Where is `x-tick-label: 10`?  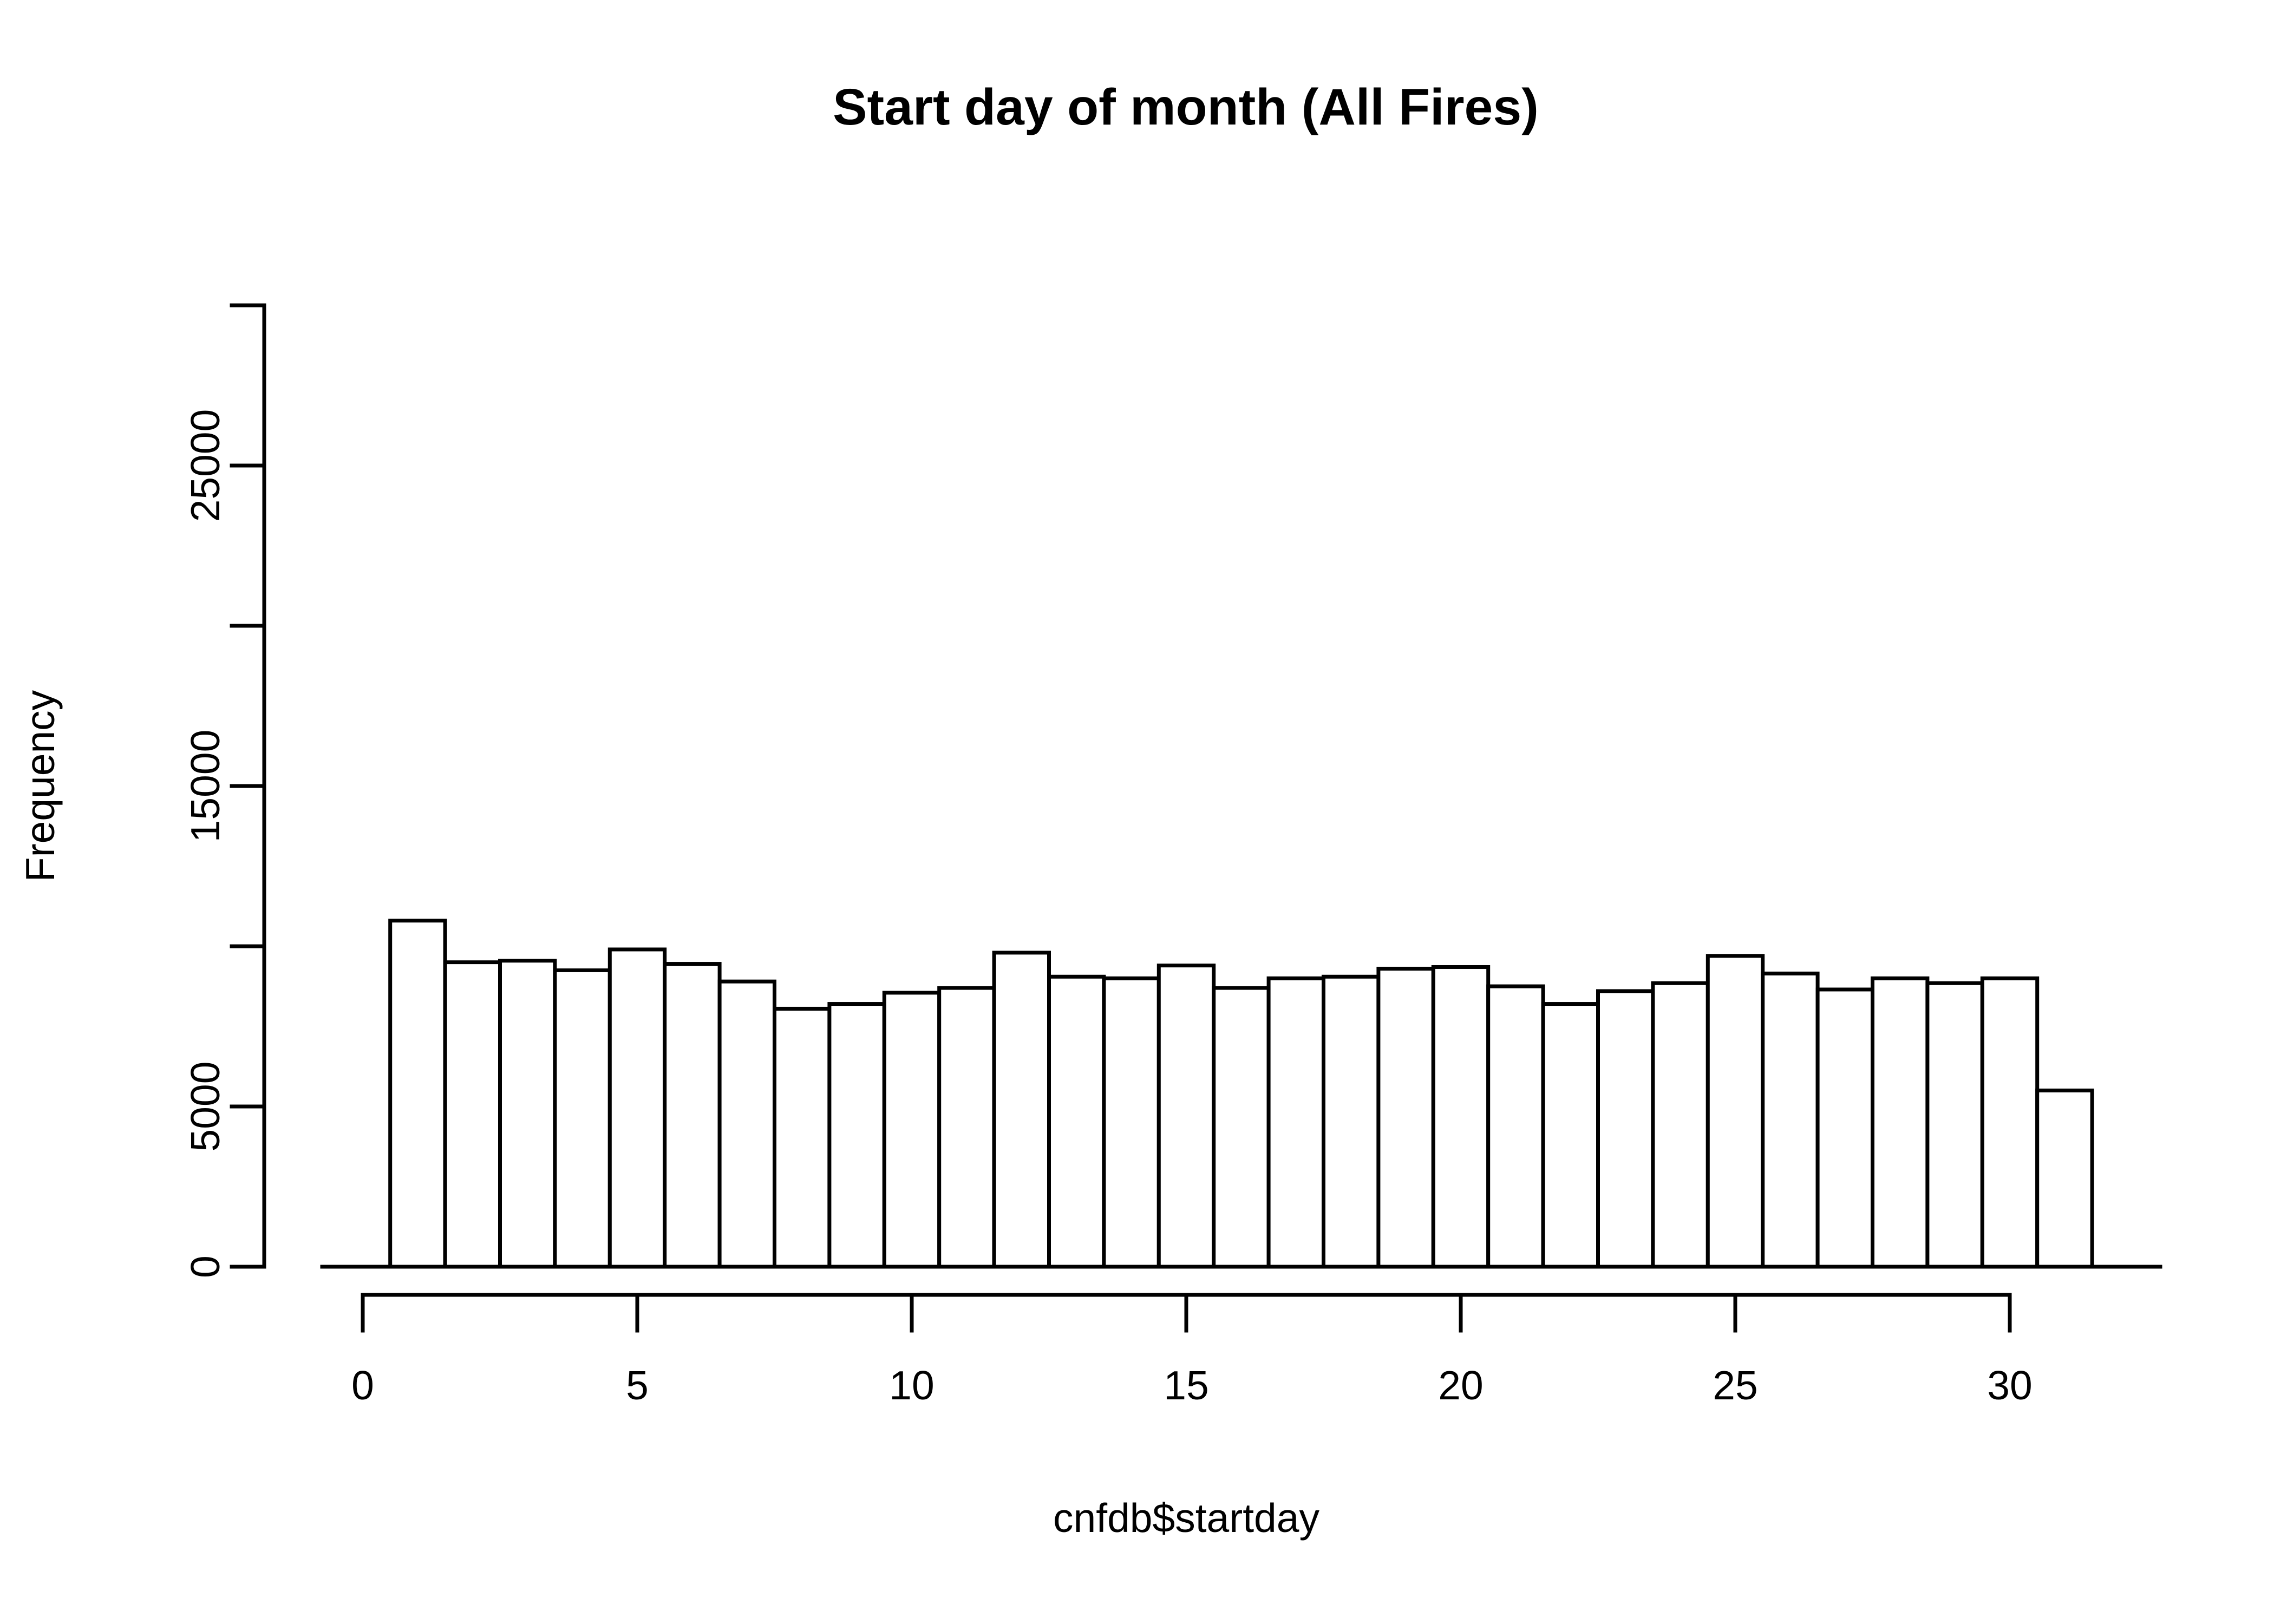 x-tick-label: 10 is located at coordinates (912, 1385).